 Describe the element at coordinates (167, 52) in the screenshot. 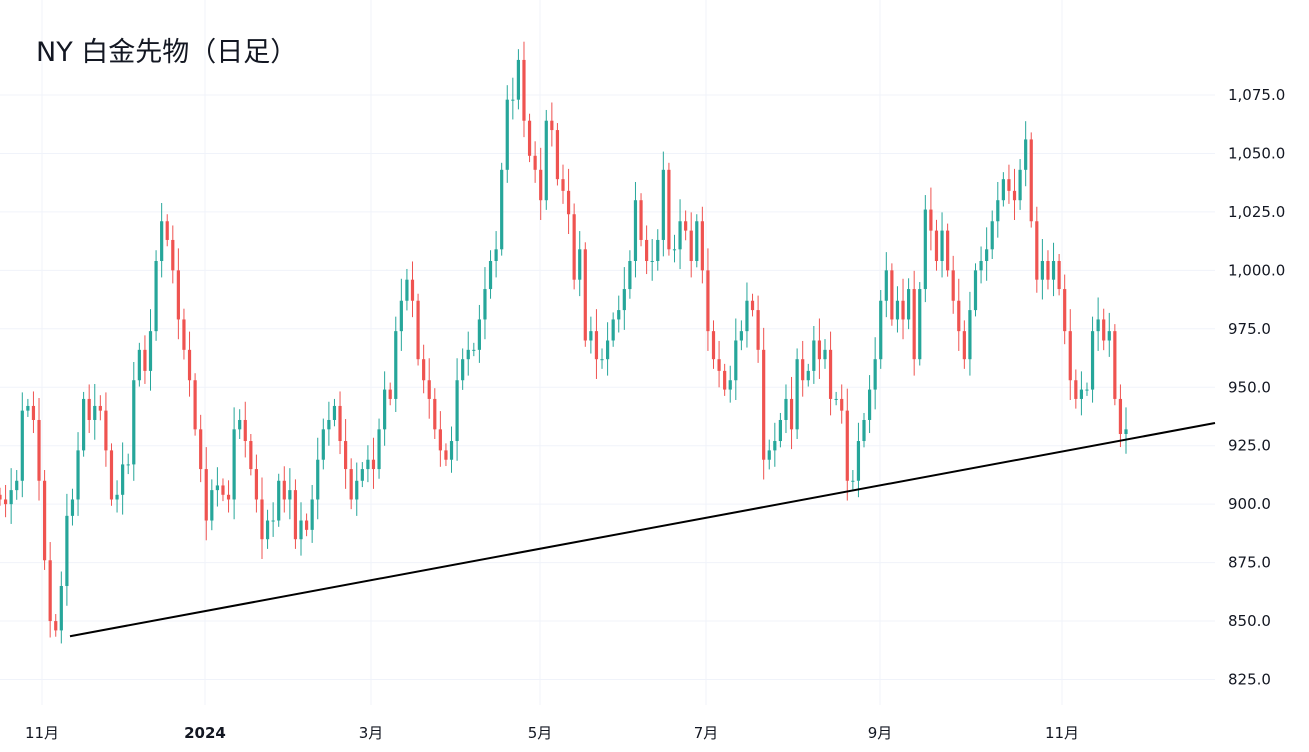

I see `chart-title: NY 白金先物（日足）` at that location.